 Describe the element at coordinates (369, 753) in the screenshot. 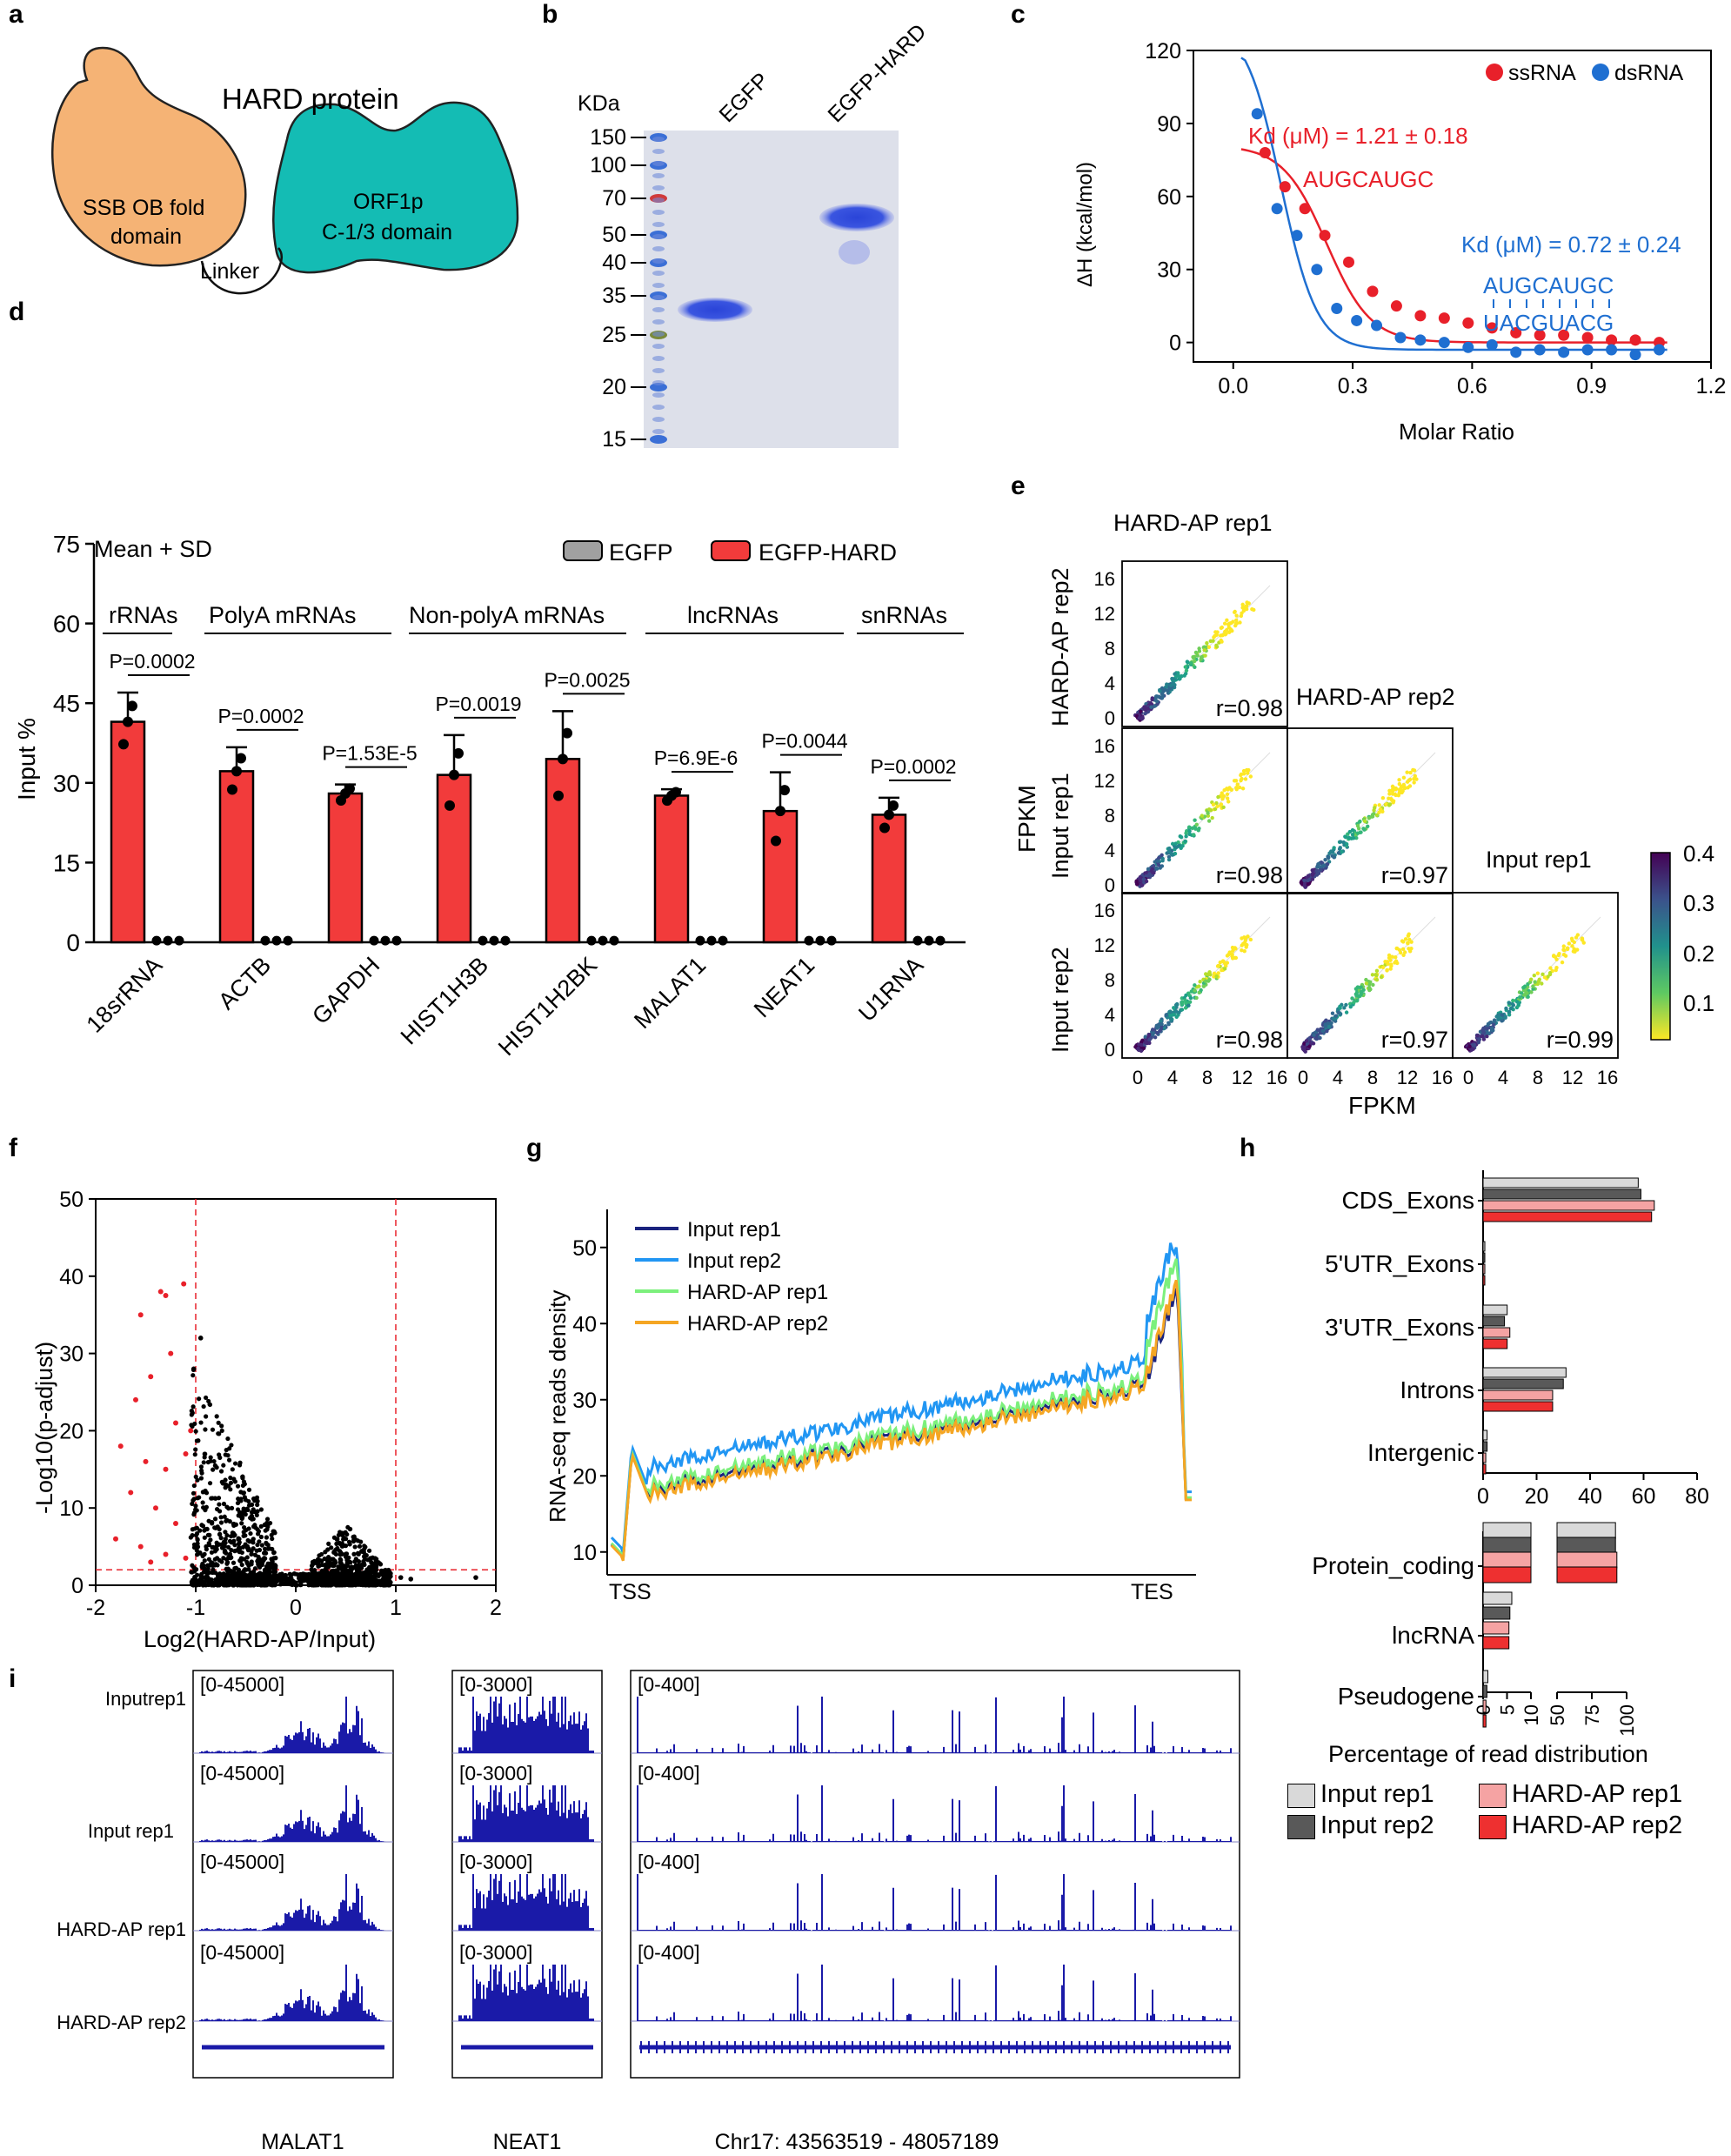

I see `pvalue-label: P=1.53E-5` at that location.